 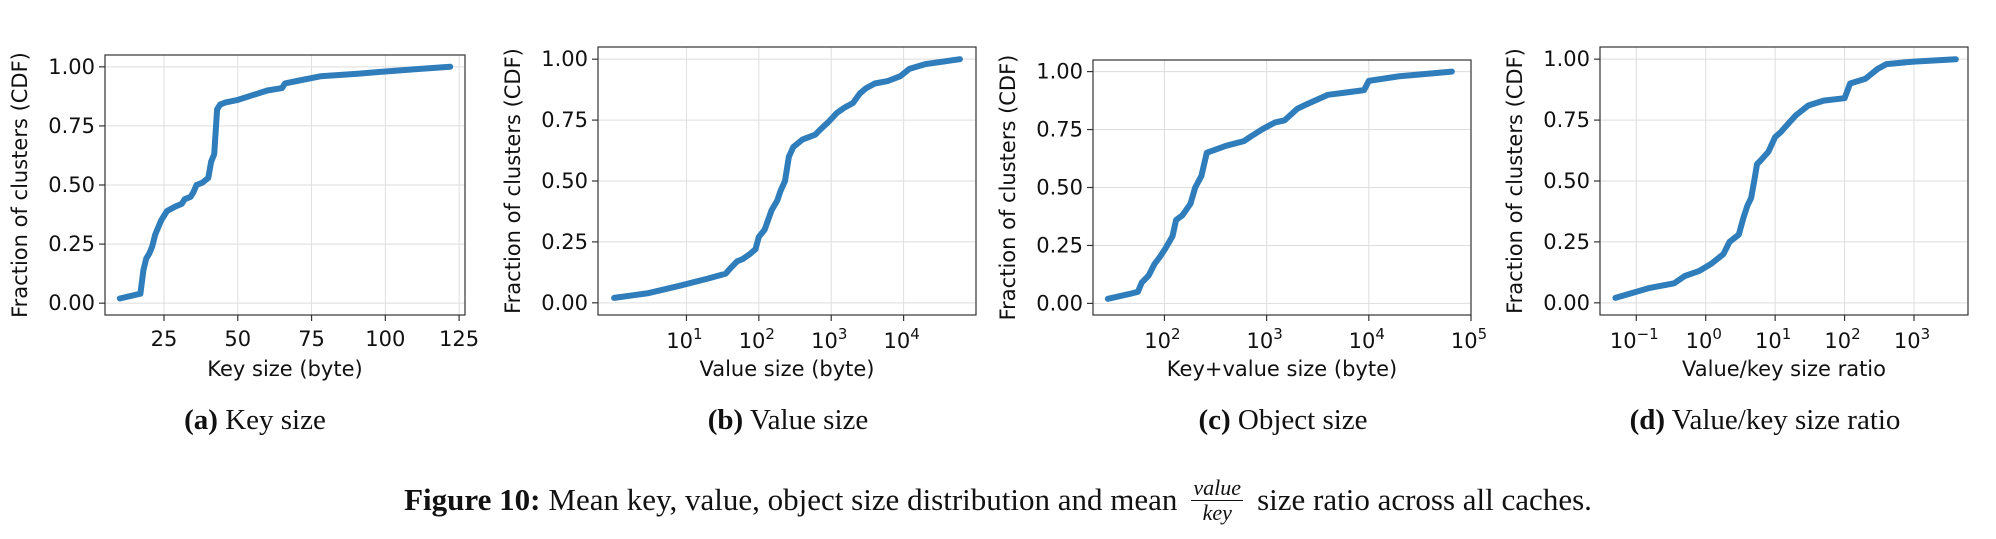 I want to click on chart-c-x-tick-label-base-1: 10, so click(x=1259, y=341).